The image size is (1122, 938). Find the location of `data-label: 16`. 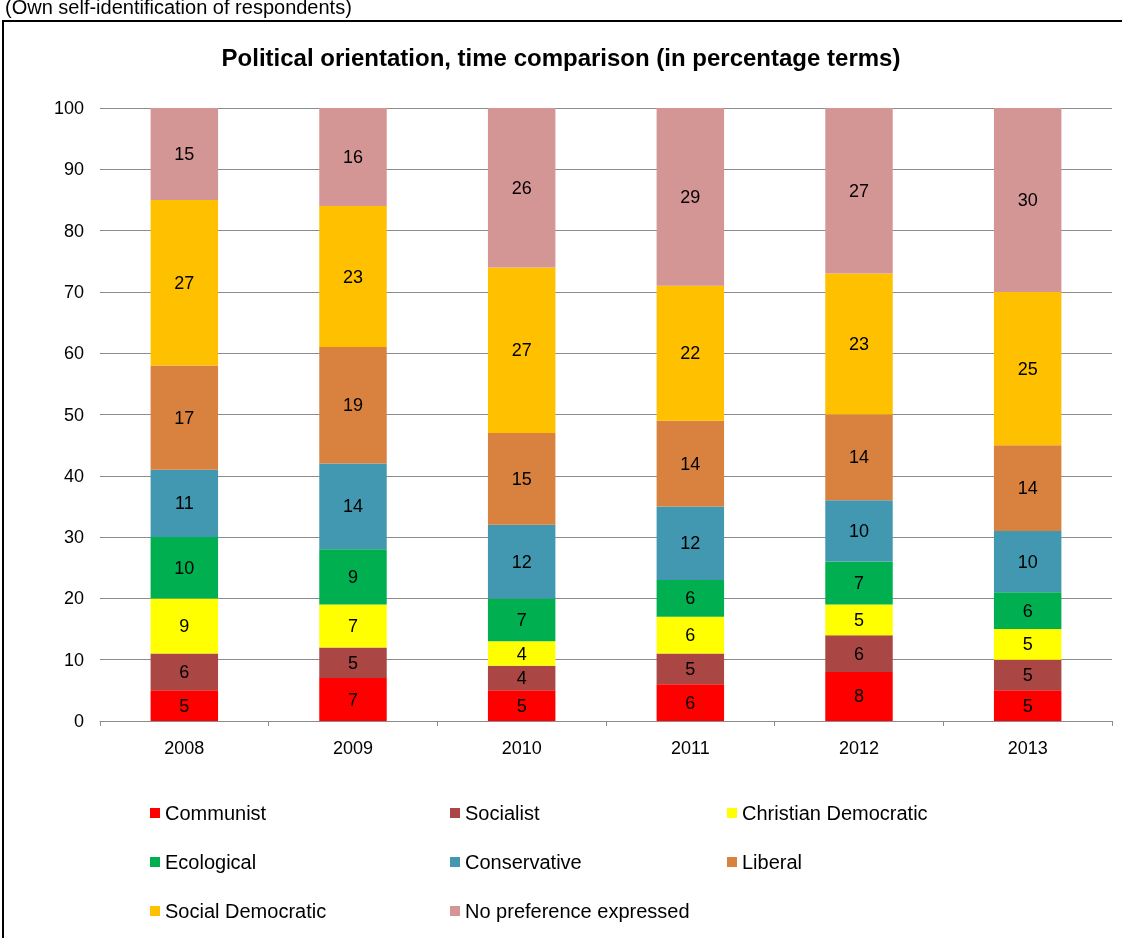

data-label: 16 is located at coordinates (353, 157).